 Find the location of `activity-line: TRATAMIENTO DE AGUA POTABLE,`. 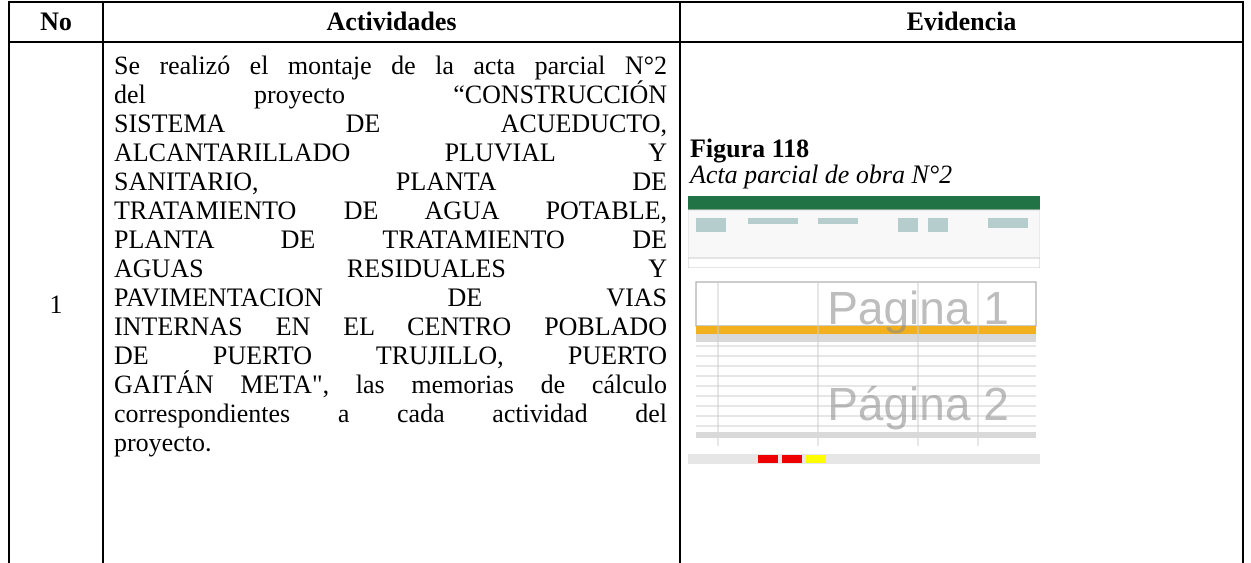

activity-line: TRATAMIENTO DE AGUA POTABLE, is located at coordinates (390, 210).